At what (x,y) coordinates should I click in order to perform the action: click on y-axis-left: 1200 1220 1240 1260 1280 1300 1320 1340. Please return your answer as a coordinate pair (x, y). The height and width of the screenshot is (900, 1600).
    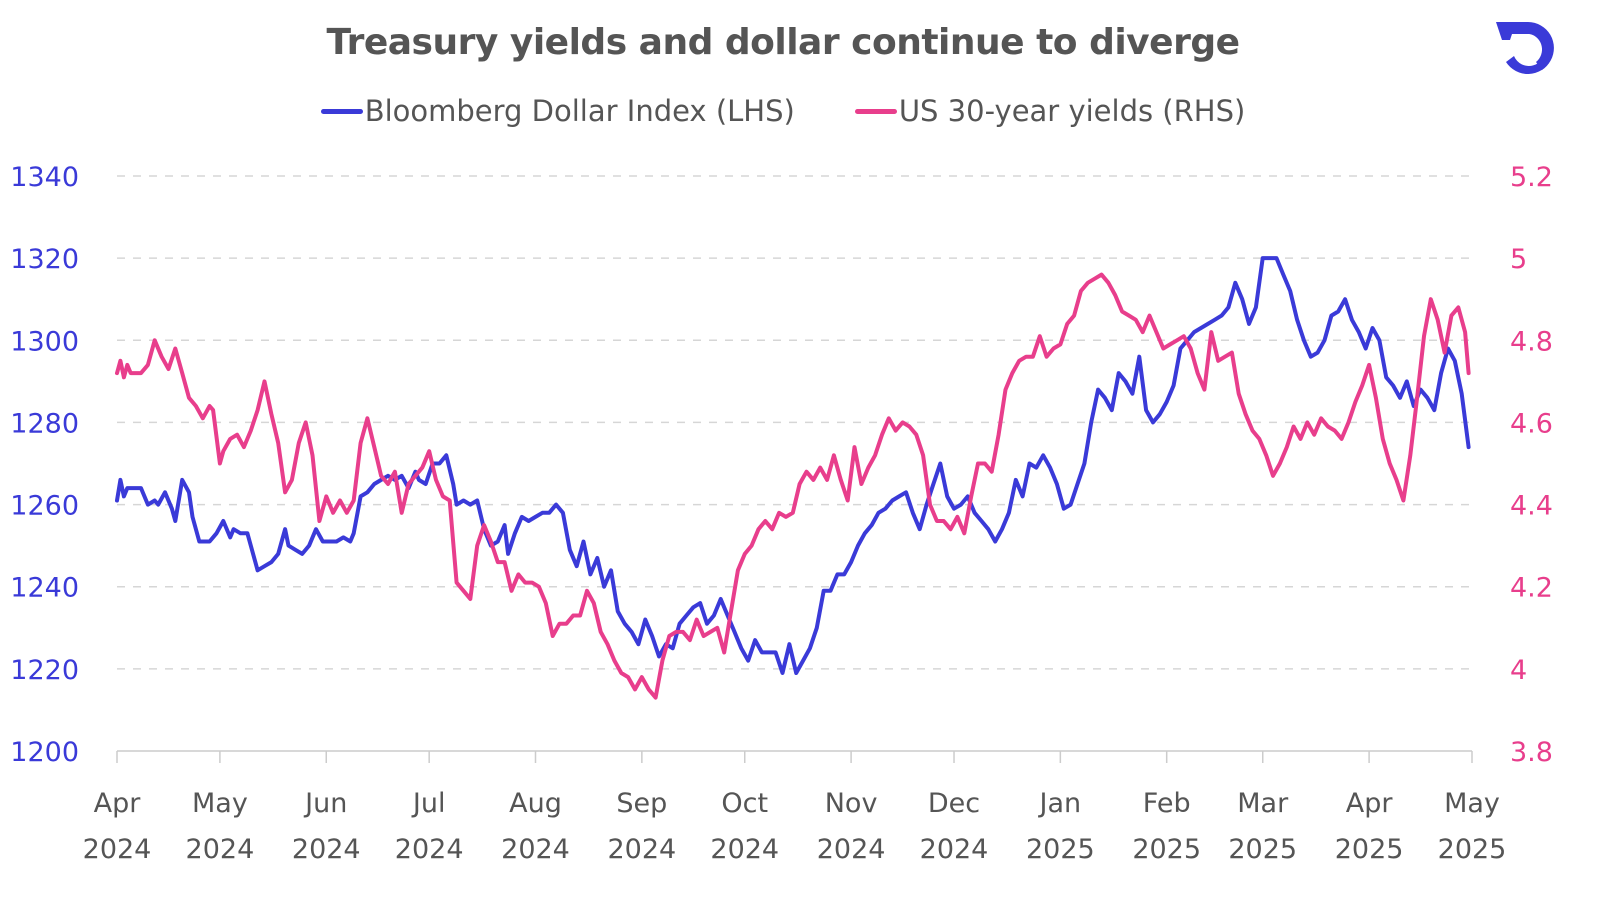
    Looking at the image, I should click on (44, 465).